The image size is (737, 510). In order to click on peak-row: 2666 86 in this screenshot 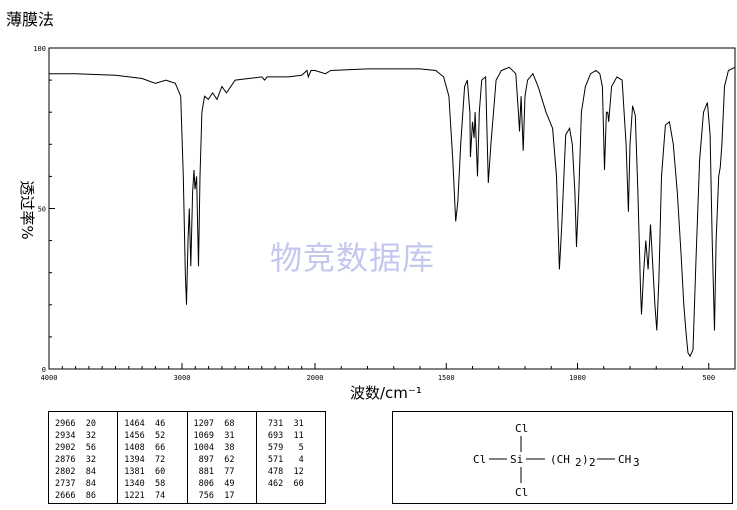, I will do `click(86, 496)`.